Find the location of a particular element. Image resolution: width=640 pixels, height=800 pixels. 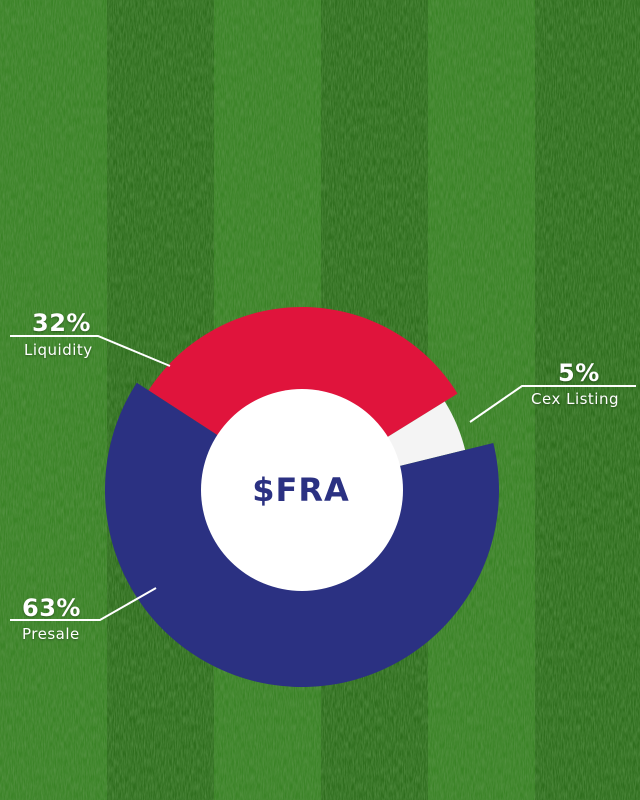

liquidity-leader-line is located at coordinates (90, 351).